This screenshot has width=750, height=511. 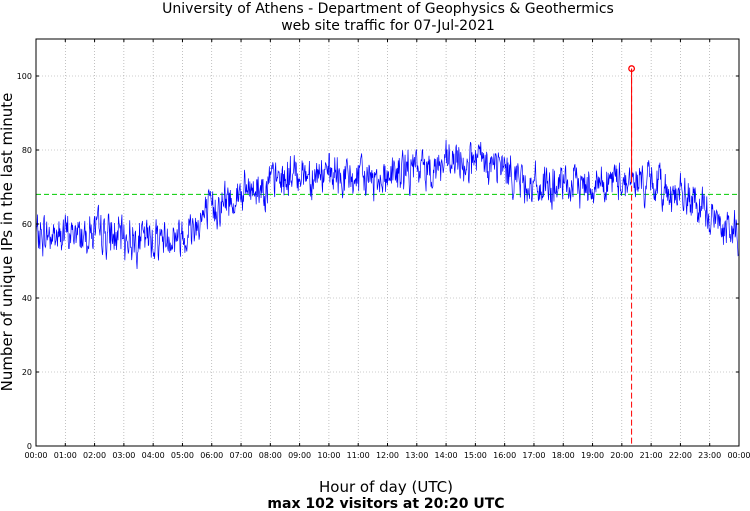 What do you see at coordinates (270, 455) in the screenshot?
I see `x-tick-label: 08:00` at bounding box center [270, 455].